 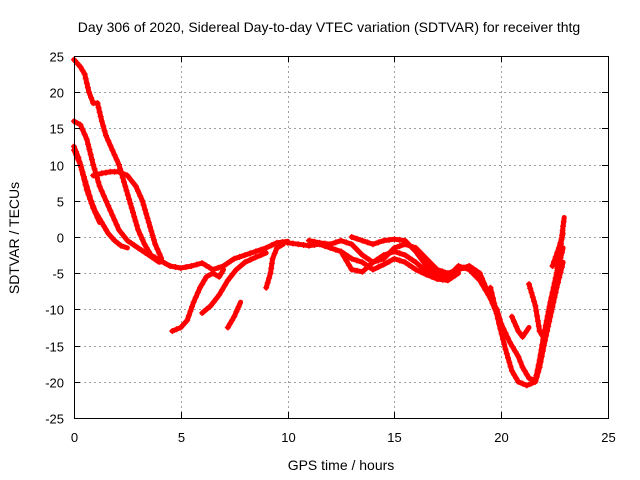 What do you see at coordinates (54, 347) in the screenshot?
I see `y-tick-label: -15` at bounding box center [54, 347].